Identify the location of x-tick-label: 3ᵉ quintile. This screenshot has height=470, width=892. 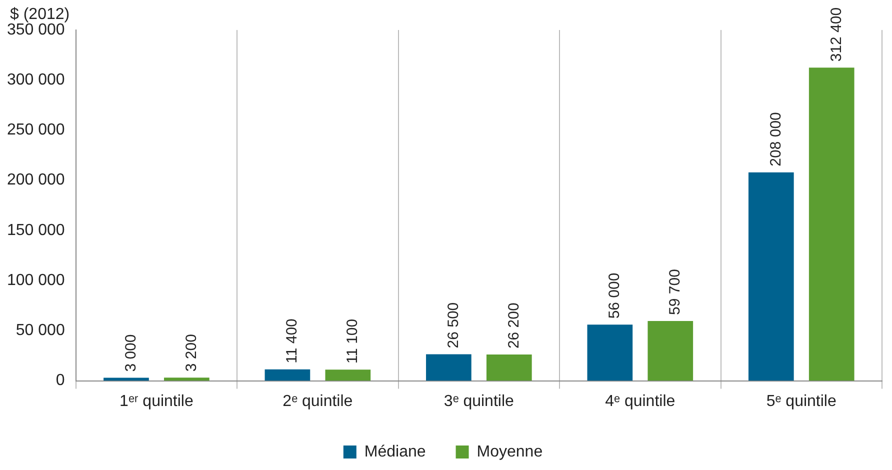
(479, 401).